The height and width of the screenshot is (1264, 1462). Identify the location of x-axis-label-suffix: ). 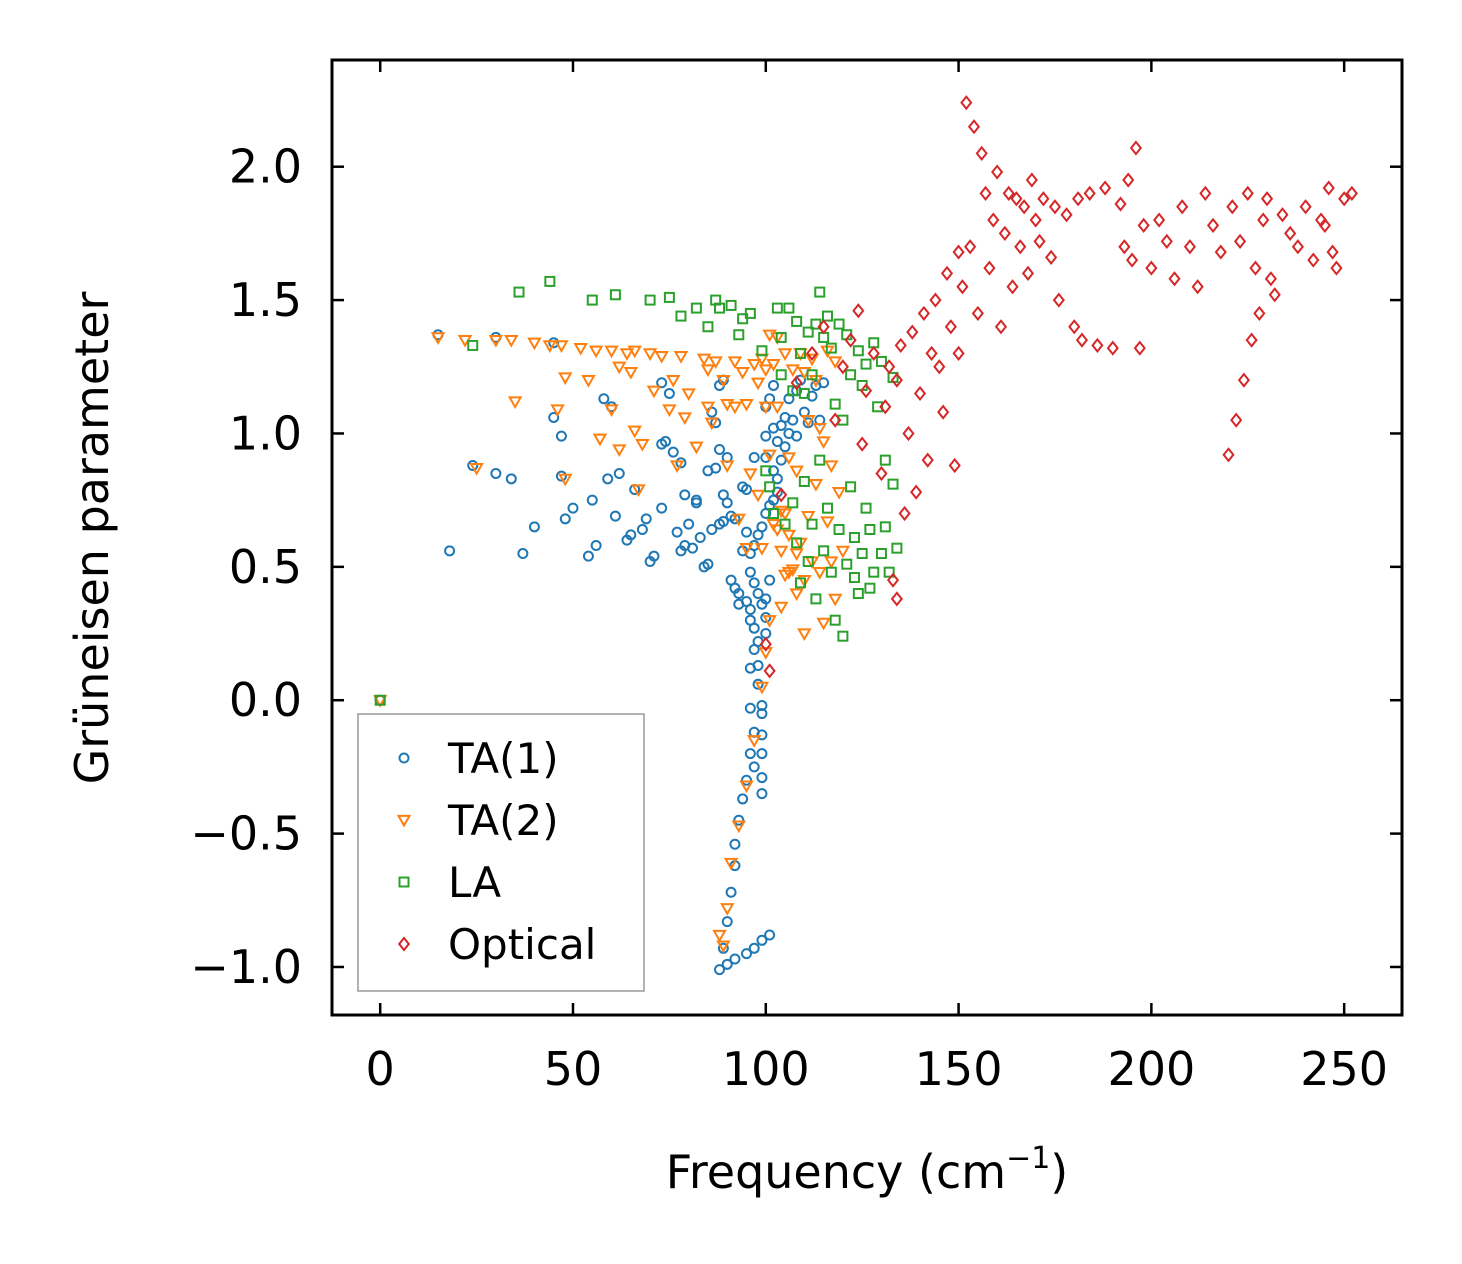
(1059, 1172).